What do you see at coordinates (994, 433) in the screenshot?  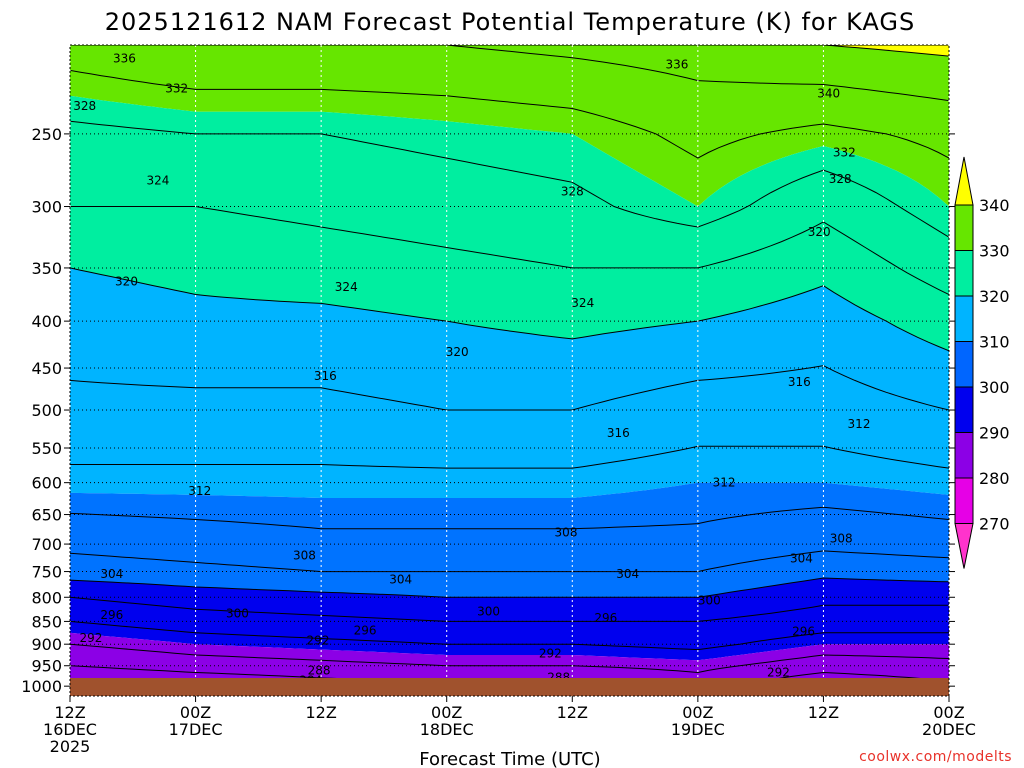 I see `colorbar-label: 290` at bounding box center [994, 433].